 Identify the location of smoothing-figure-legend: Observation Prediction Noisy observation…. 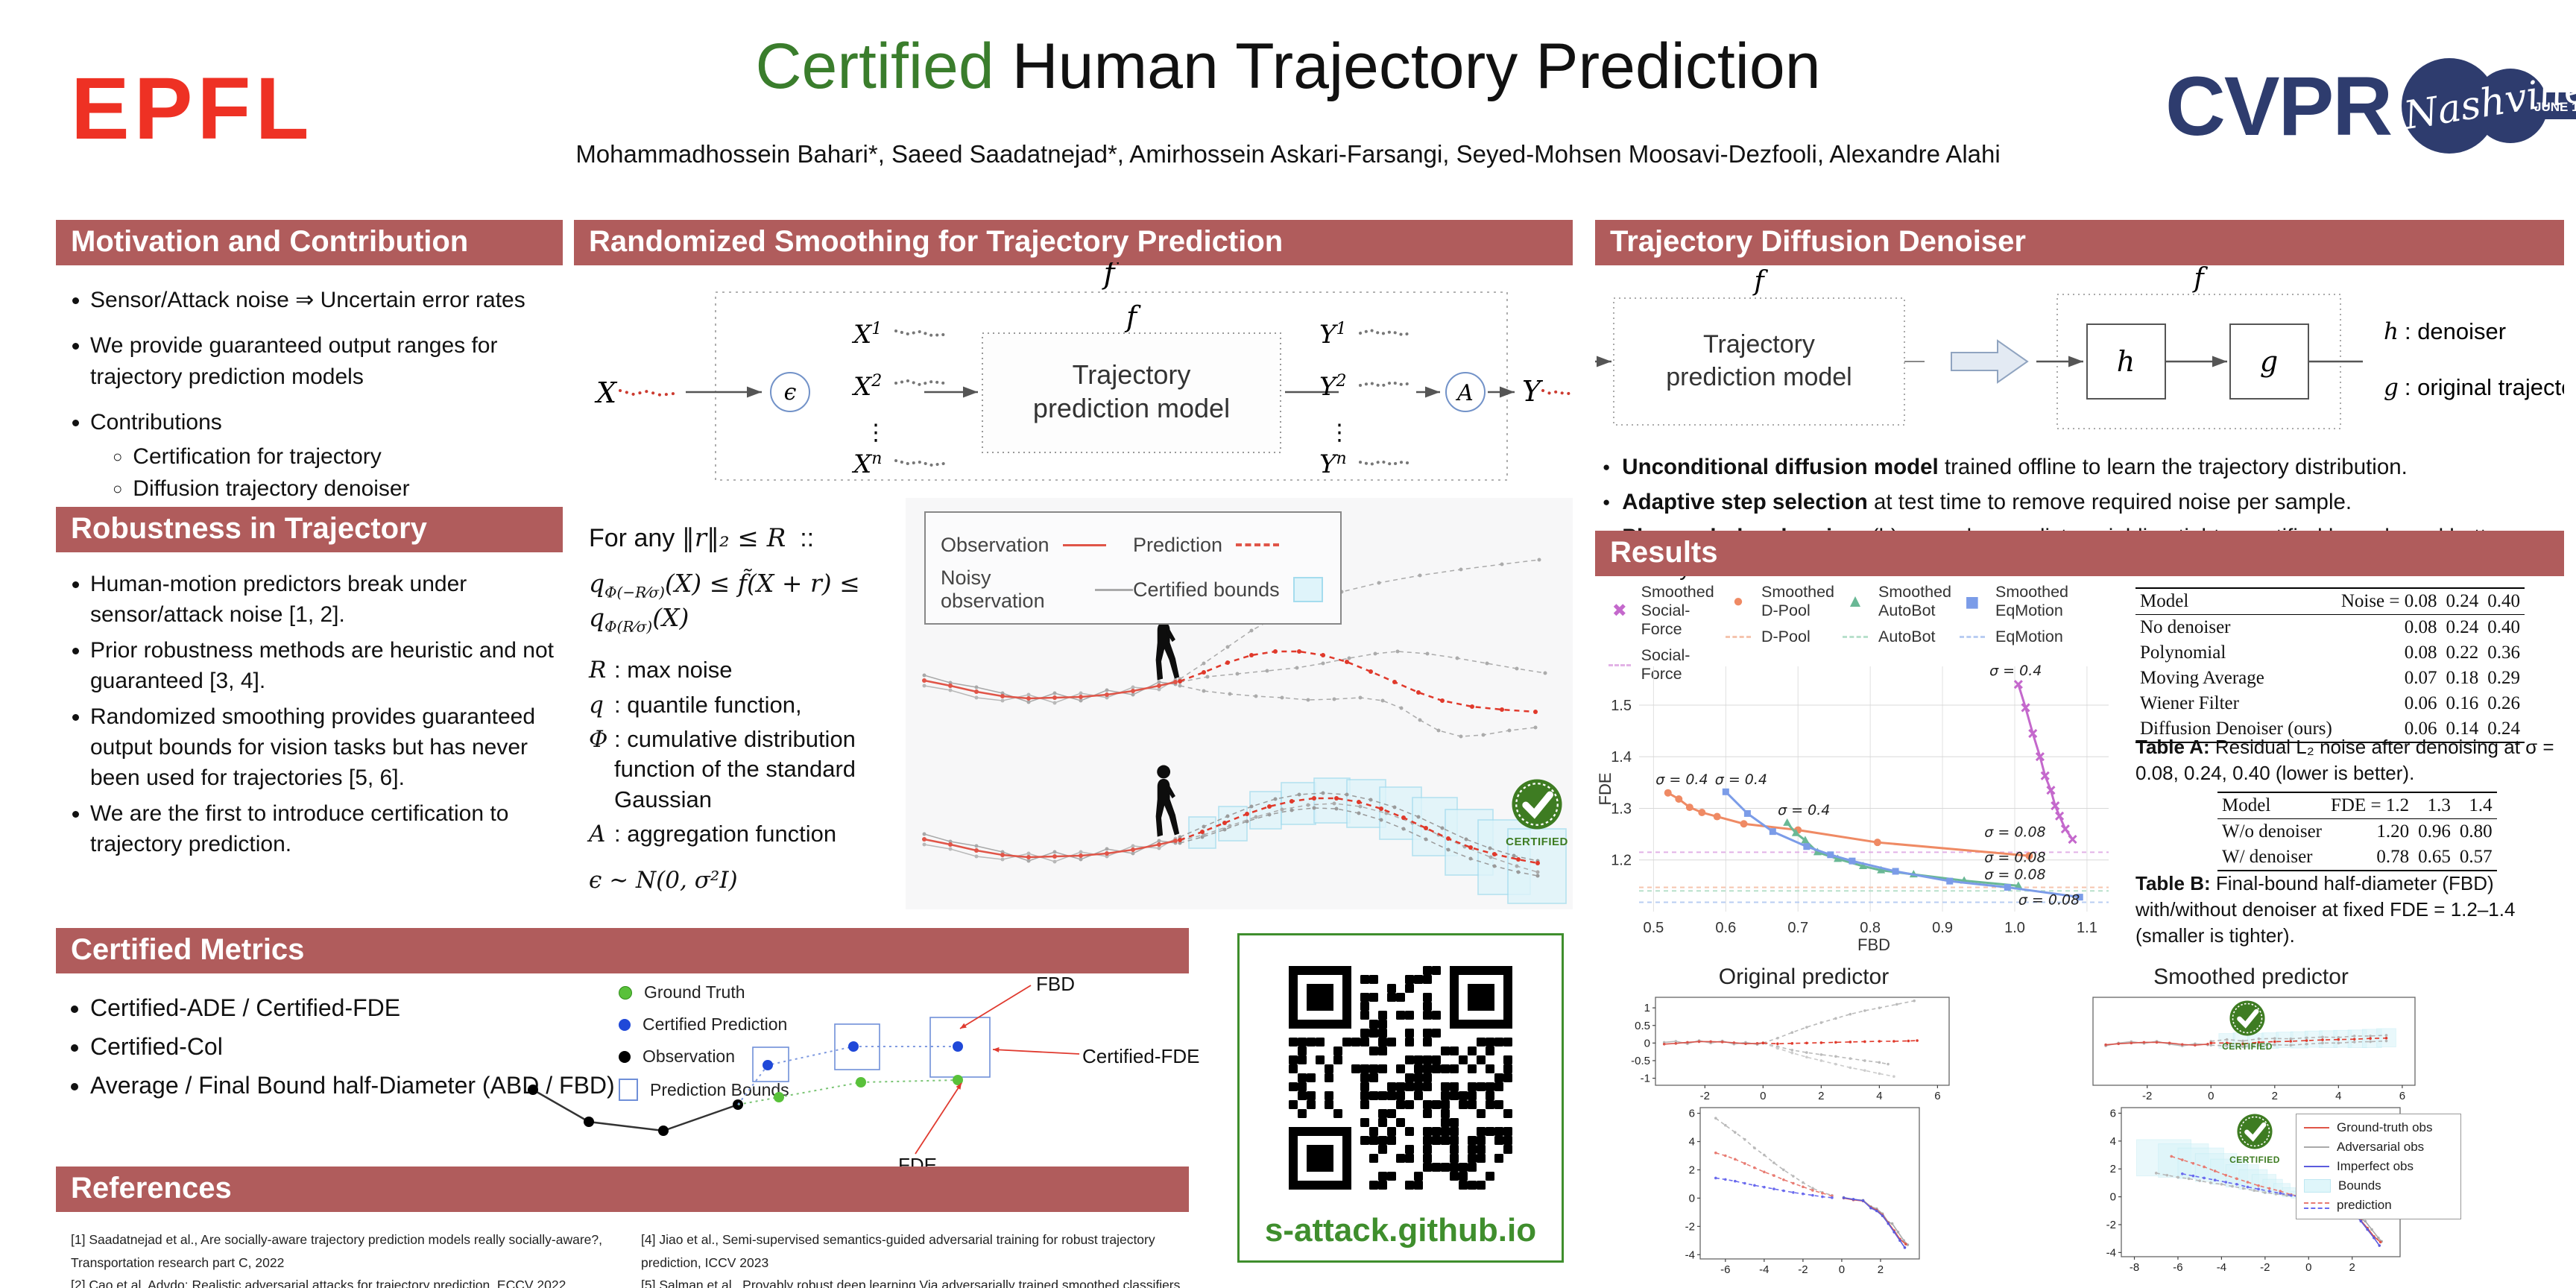
(1133, 568).